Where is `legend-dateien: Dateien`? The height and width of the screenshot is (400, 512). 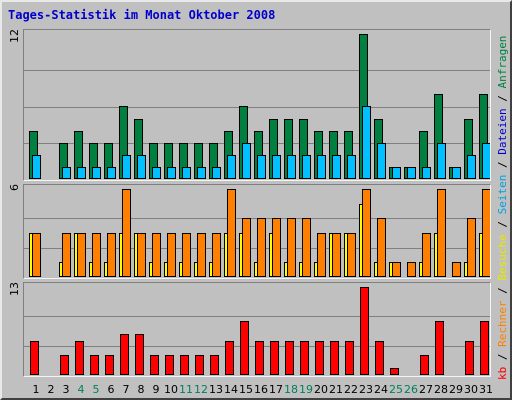
legend-dateien: Dateien is located at coordinates (502, 131).